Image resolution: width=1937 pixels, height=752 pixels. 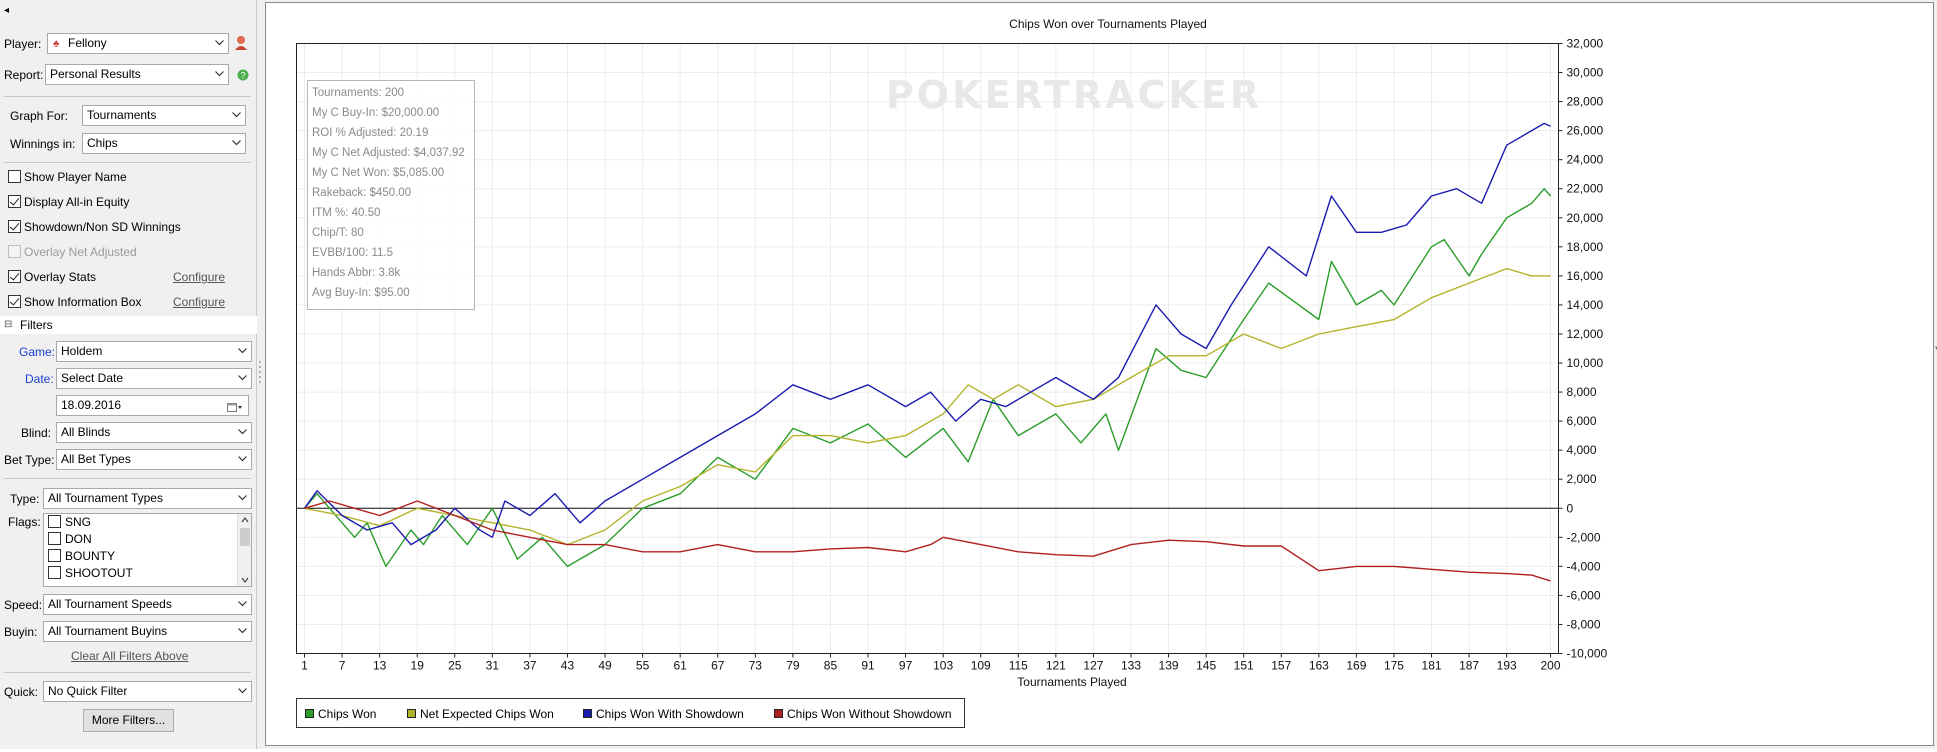 I want to click on buyin-select: All Tournament Buyins, so click(x=147, y=631).